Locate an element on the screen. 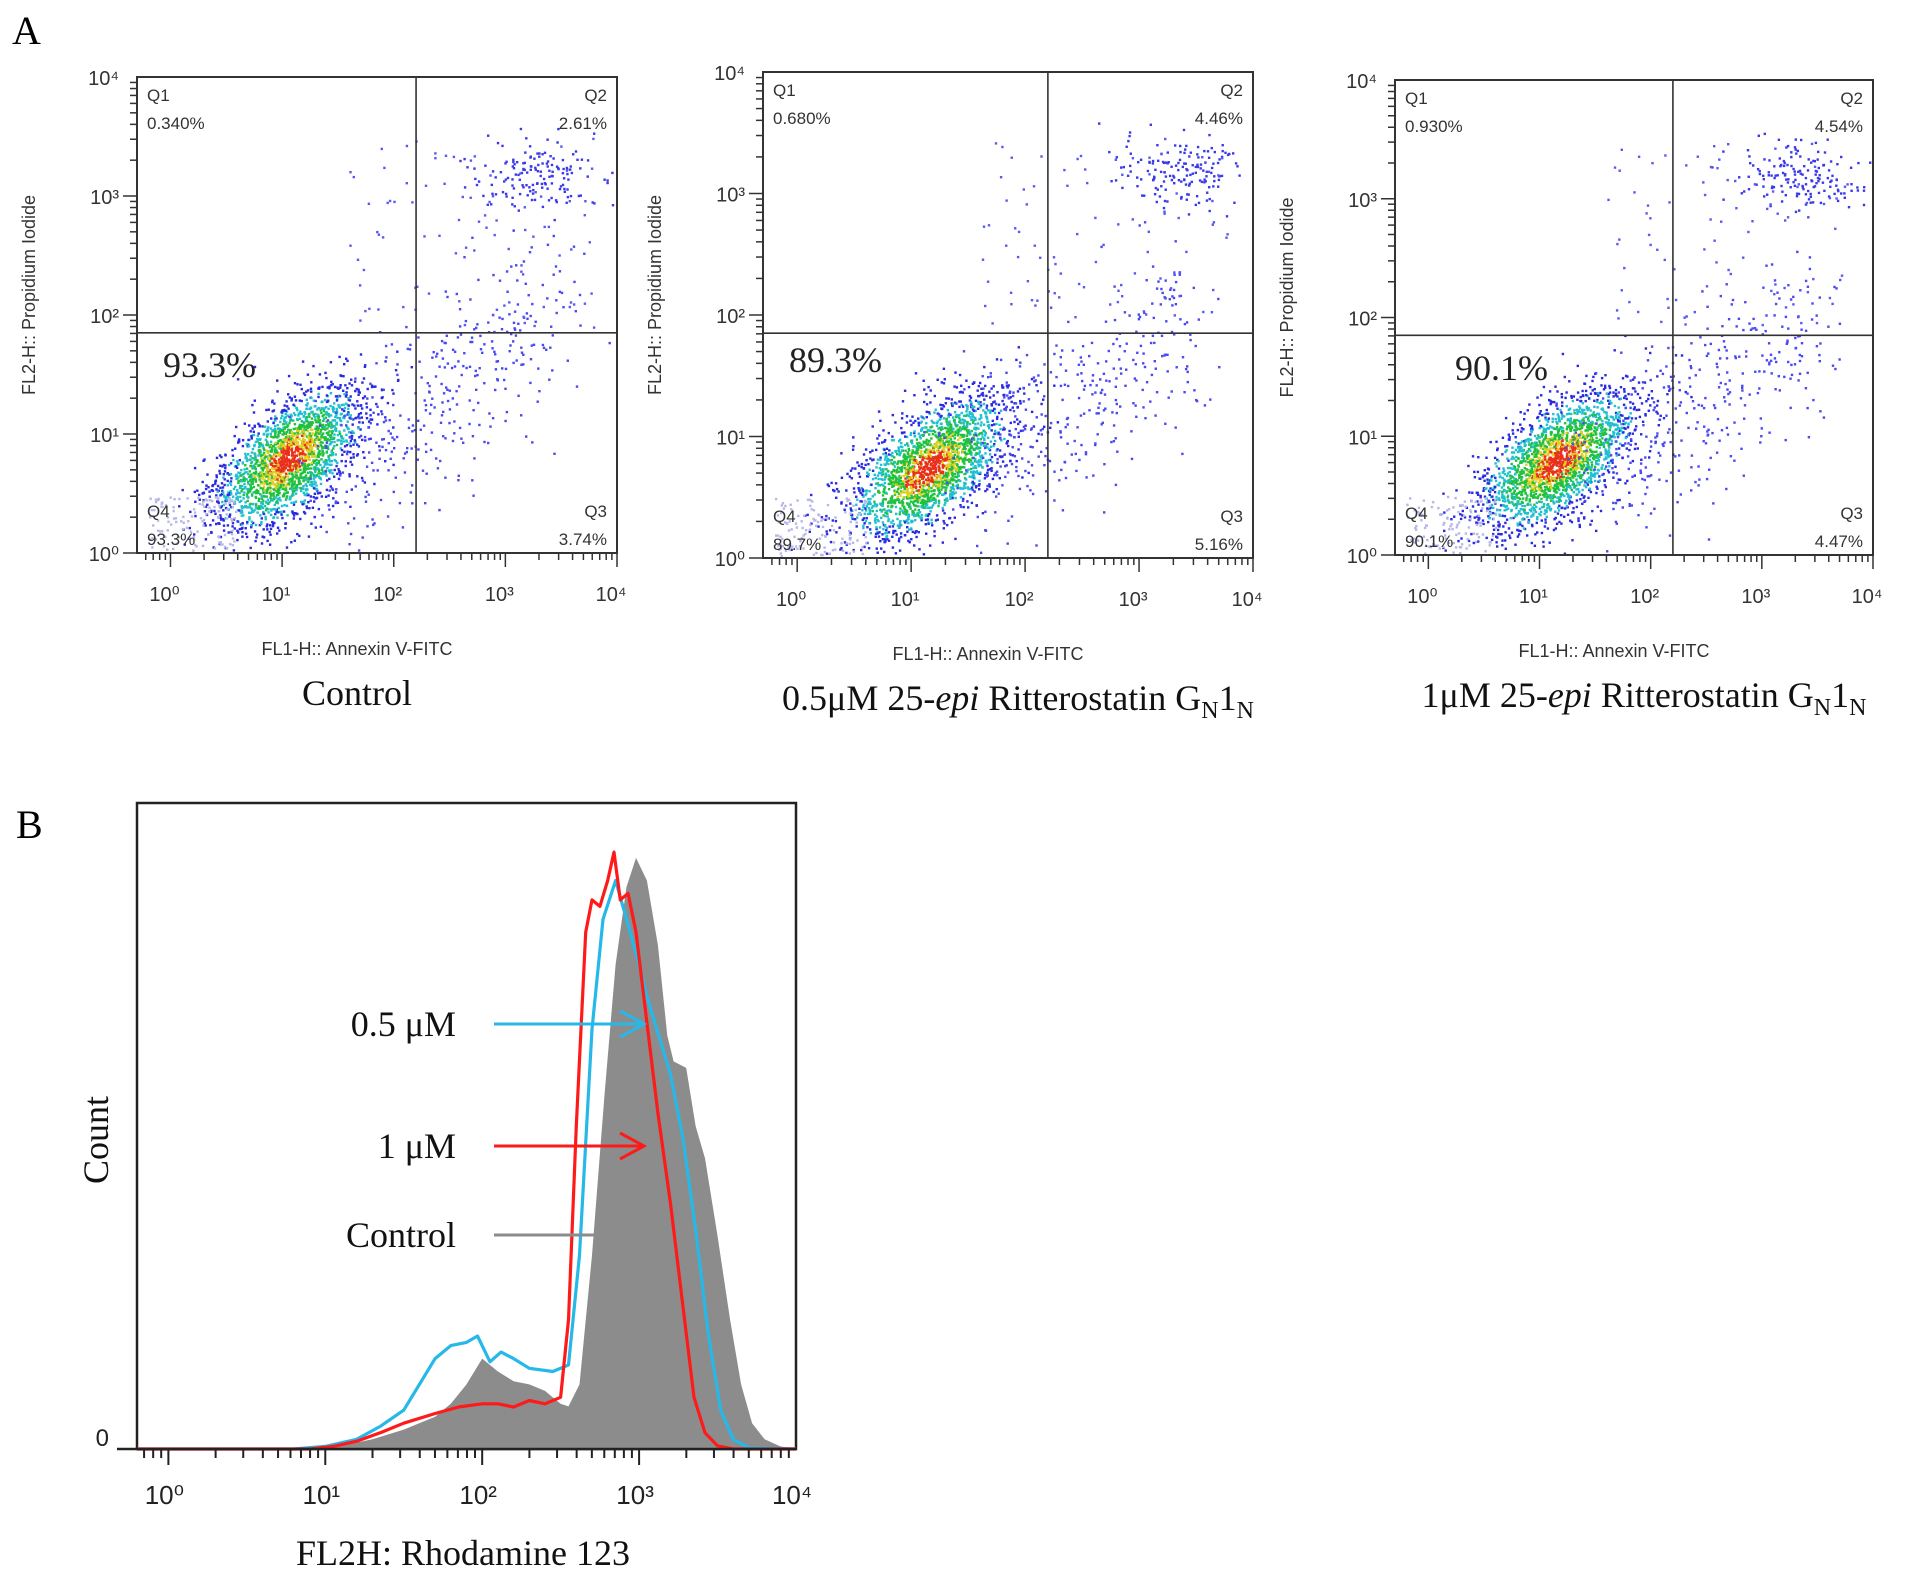 Image resolution: width=1913 pixels, height=1573 pixels. scatter-points is located at coordinates (381, 339).